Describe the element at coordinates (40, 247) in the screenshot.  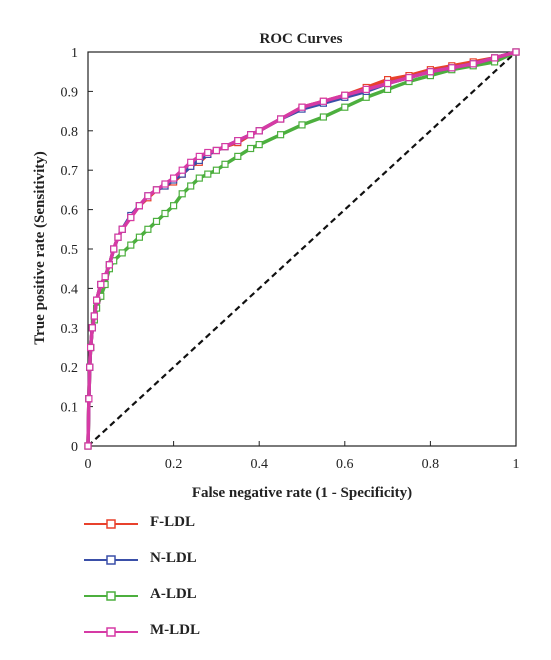
I see `y-axis-label: True positive rate (Sensitivity)` at that location.